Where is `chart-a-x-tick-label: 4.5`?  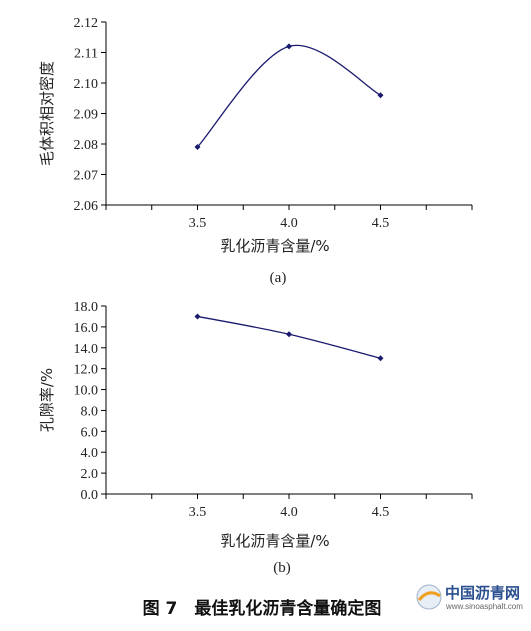 chart-a-x-tick-label: 4.5 is located at coordinates (381, 223).